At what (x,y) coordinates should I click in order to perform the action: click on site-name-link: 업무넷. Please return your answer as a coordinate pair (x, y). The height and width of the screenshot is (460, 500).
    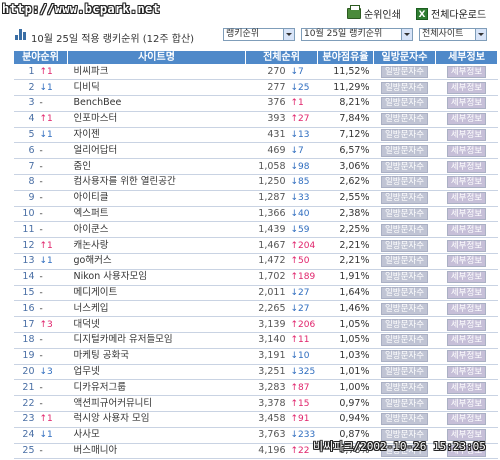
    Looking at the image, I should click on (156, 372).